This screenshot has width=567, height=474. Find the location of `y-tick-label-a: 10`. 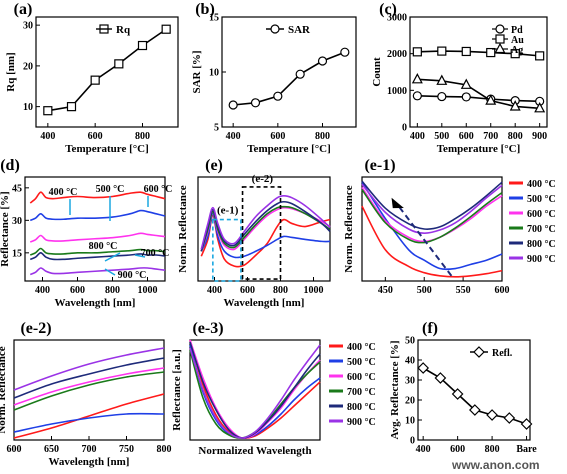

y-tick-label-a: 10 is located at coordinates (28, 107).